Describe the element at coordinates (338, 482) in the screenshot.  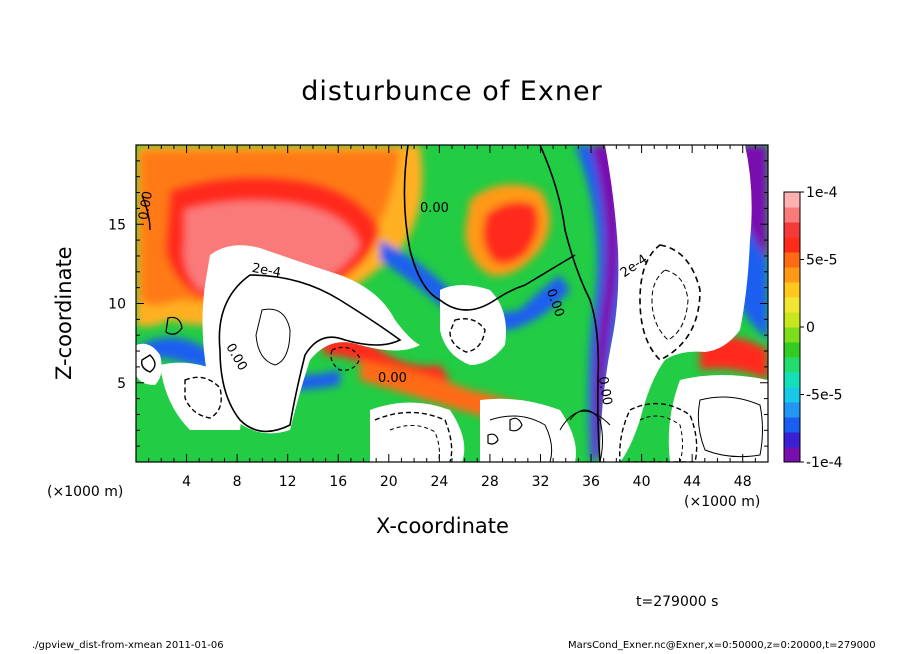
I see `x-tick-label: 16` at that location.